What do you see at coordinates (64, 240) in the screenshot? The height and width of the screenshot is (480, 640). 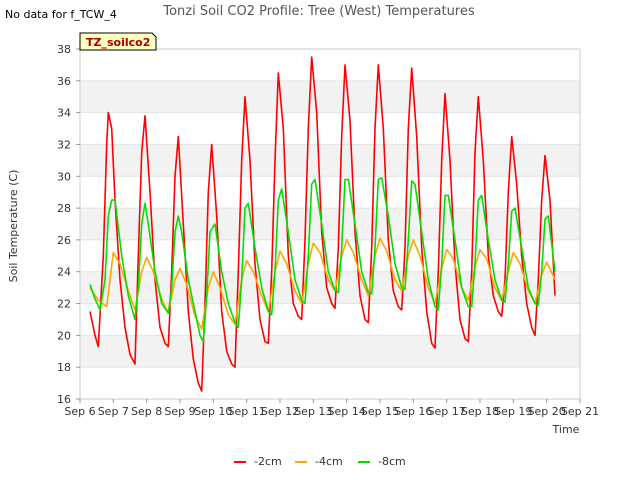 I see `y-tick-label: 26` at bounding box center [64, 240].